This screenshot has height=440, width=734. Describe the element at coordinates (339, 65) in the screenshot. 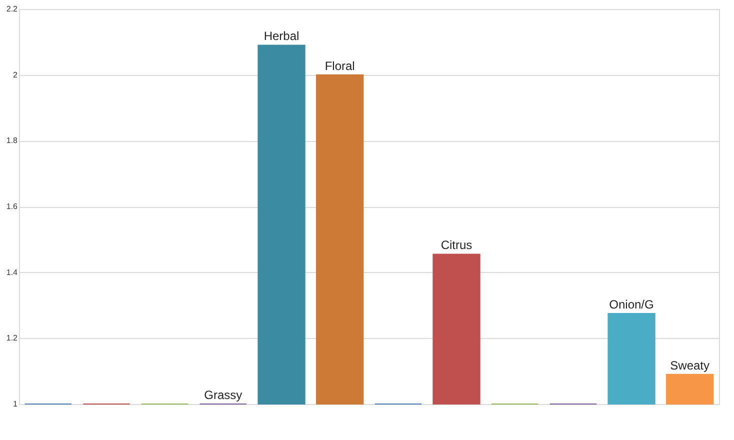

I see `x-tick-label: Floral` at that location.